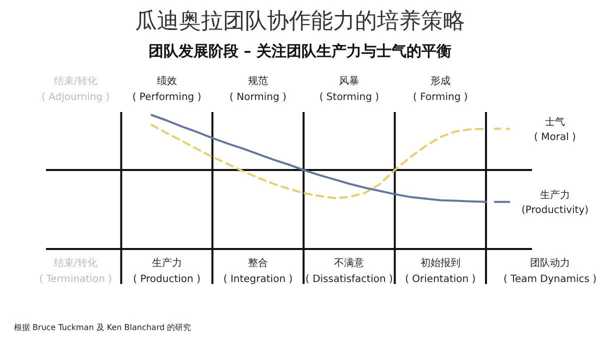  I want to click on text: 整合 ( Integration ), so click(258, 271).